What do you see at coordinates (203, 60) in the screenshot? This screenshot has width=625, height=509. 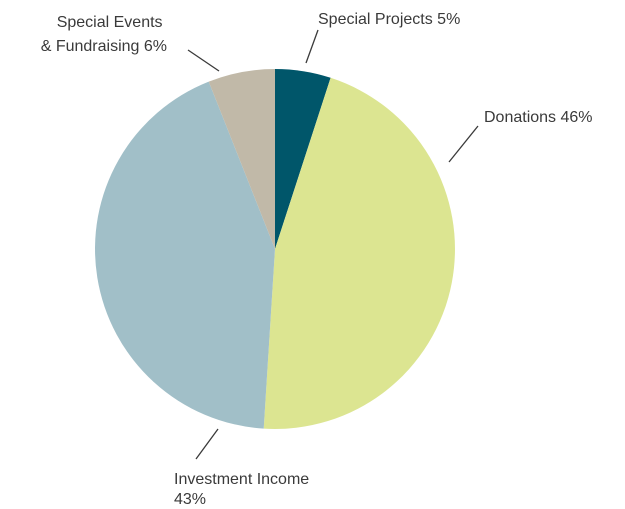 I see `leader-line-special-events` at bounding box center [203, 60].